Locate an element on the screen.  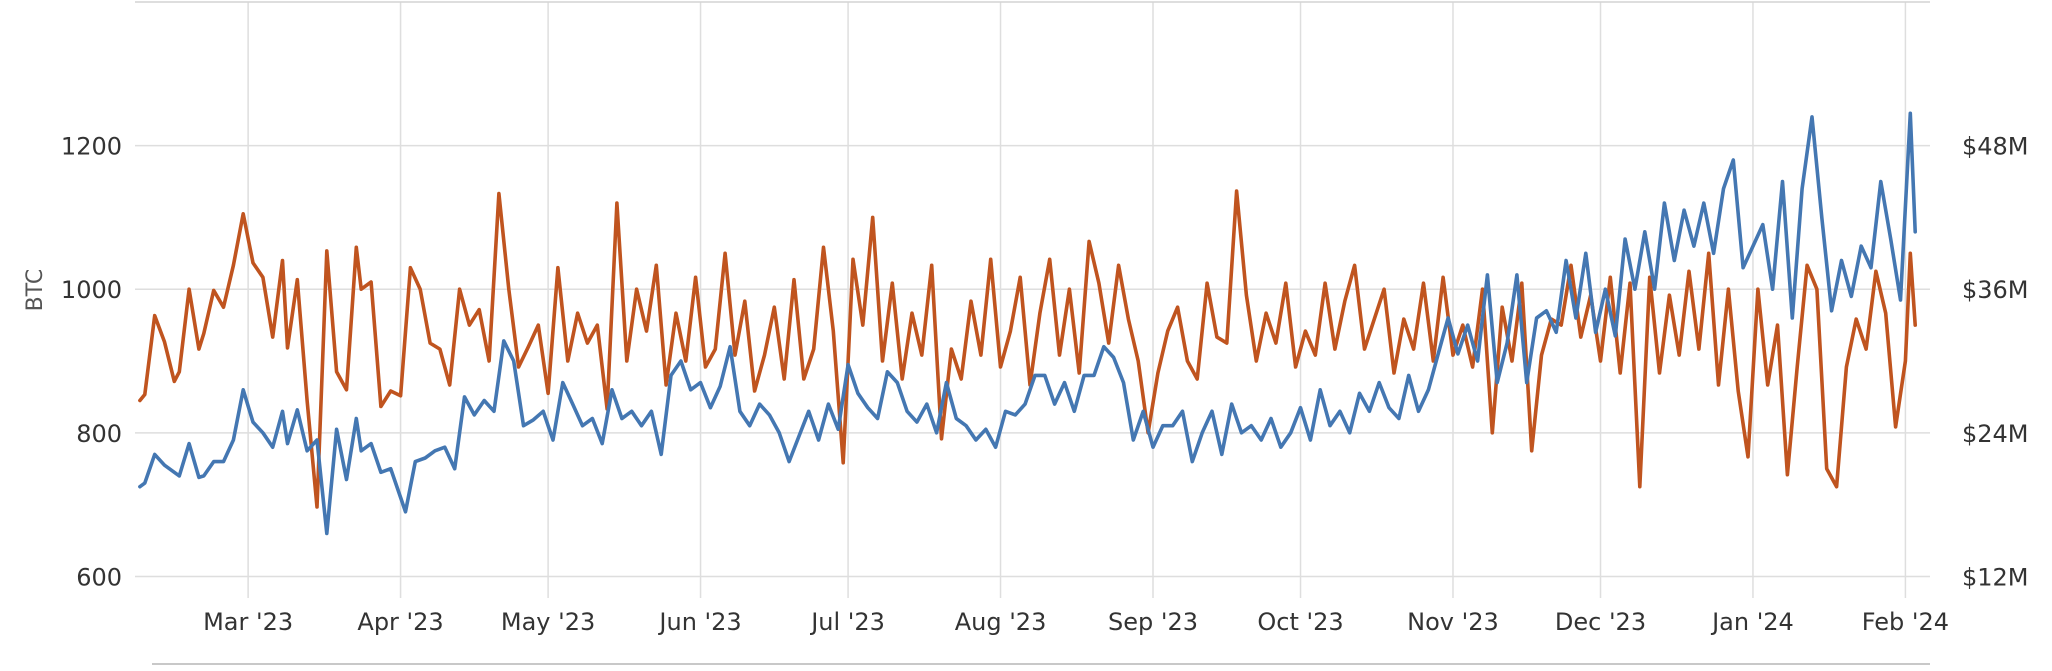
right-y-tick-label: $48M is located at coordinates (1995, 147).